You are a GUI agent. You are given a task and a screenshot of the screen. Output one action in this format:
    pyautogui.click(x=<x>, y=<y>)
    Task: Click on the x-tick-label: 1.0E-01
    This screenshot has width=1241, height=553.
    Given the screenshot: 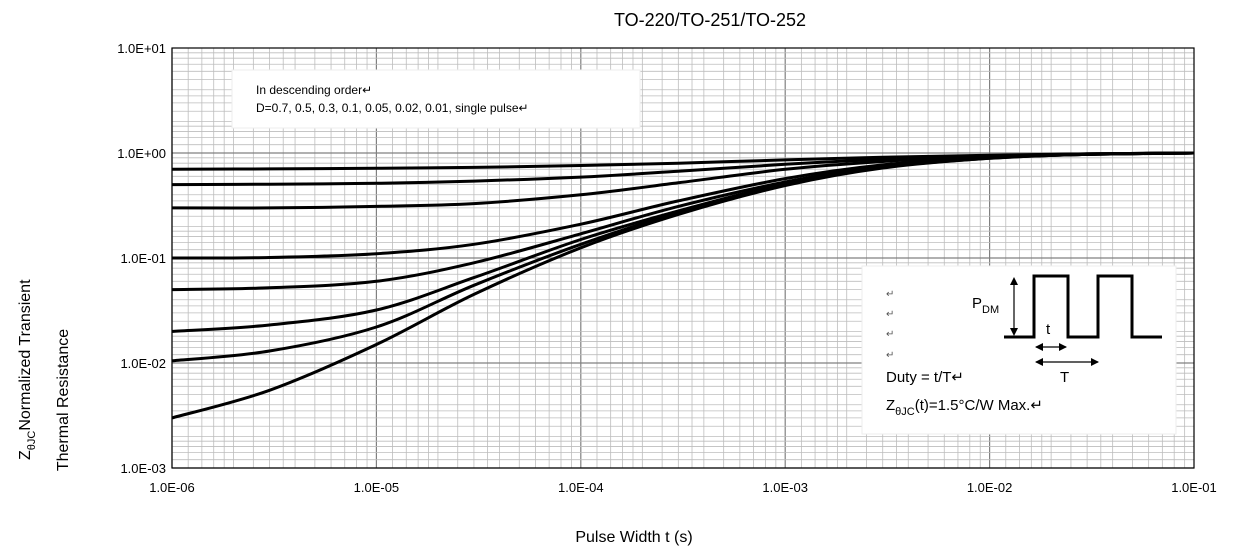 What is the action you would take?
    pyautogui.click(x=1194, y=487)
    